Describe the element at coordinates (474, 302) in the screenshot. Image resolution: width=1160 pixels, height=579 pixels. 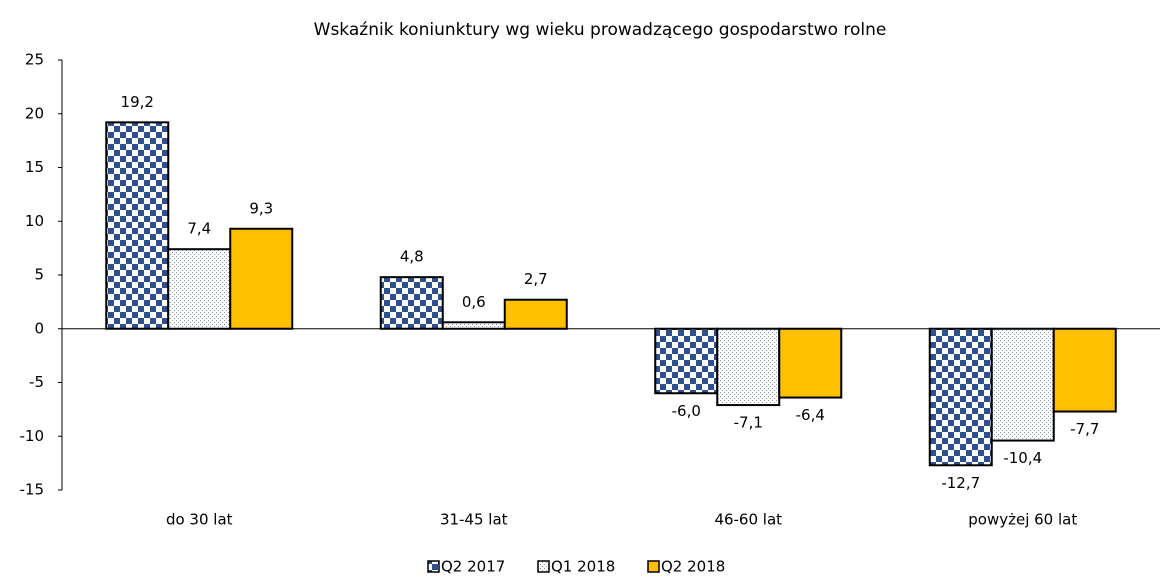
I see `data-label: 0,6` at that location.